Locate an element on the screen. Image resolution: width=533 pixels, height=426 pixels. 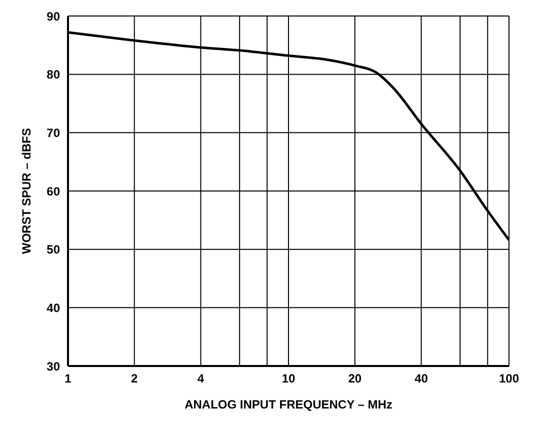
x-tick-label: 100 is located at coordinates (509, 379).